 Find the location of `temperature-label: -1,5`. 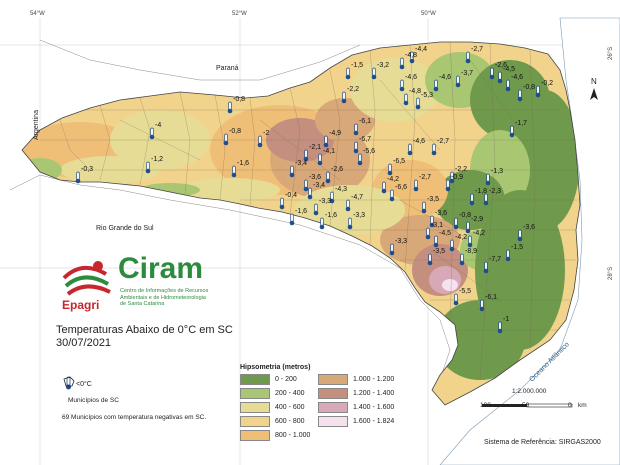

temperature-label: -1,5 is located at coordinates (517, 247).